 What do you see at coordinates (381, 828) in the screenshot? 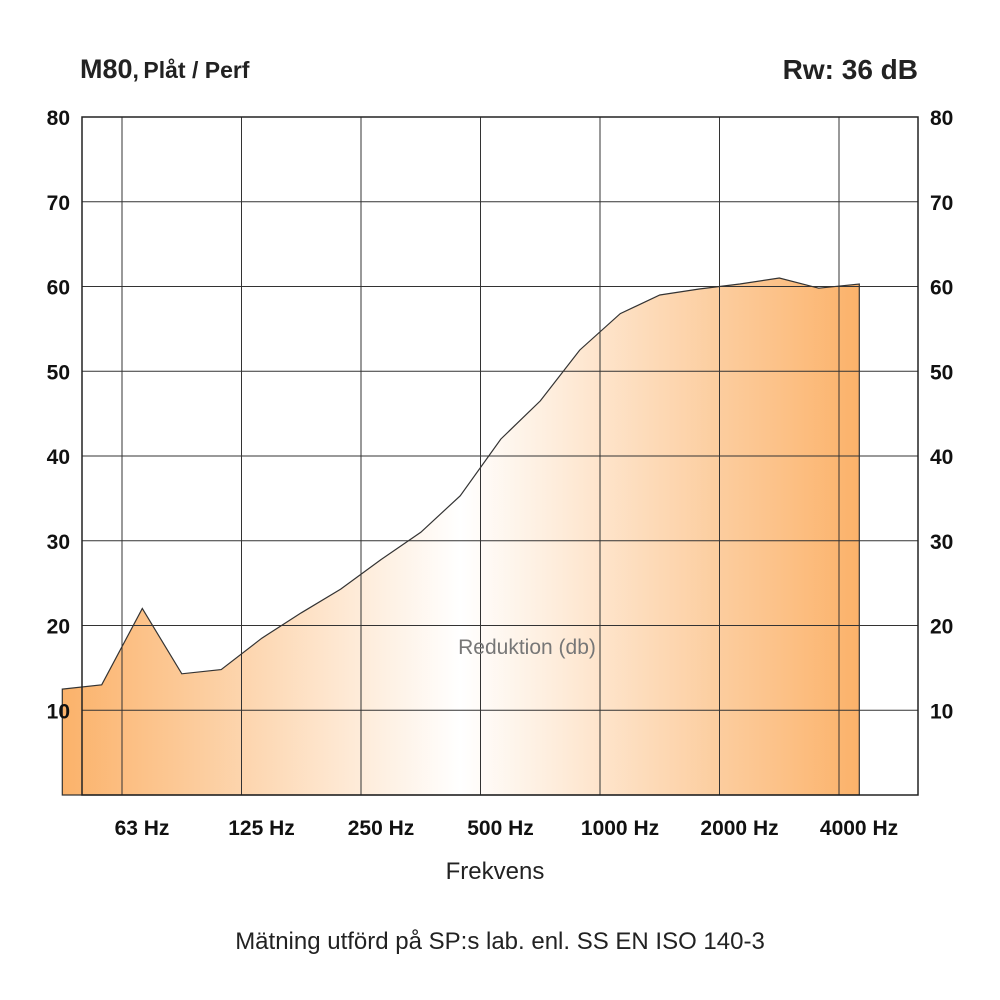
I see `x-tick-label: 250 Hz` at bounding box center [381, 828].